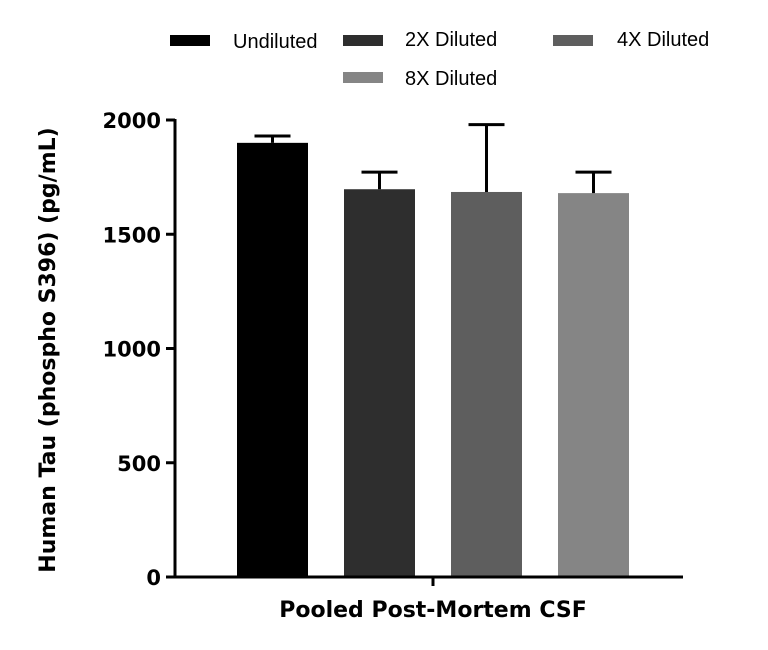 The image size is (768, 650). What do you see at coordinates (132, 121) in the screenshot?
I see `y-tick-label: 2000` at bounding box center [132, 121].